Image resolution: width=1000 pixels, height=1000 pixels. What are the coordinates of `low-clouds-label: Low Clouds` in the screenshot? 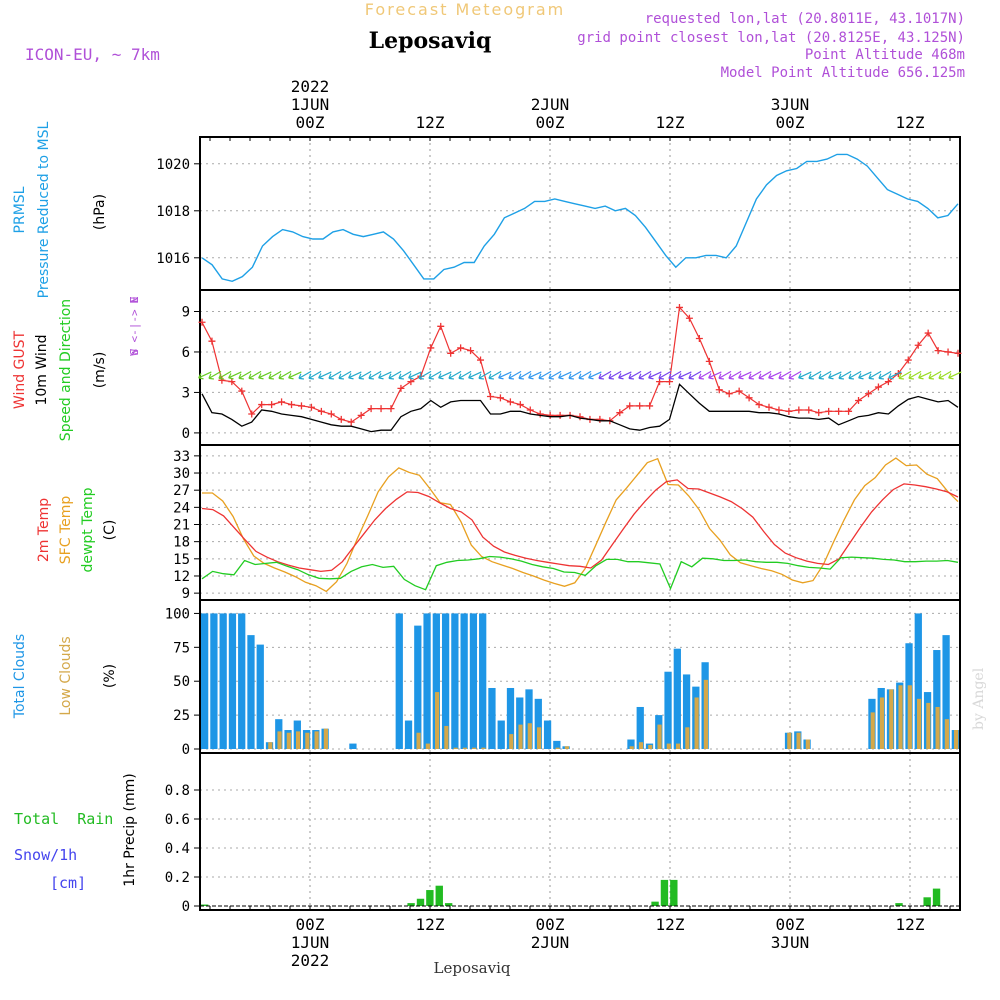 It's located at (66, 675).